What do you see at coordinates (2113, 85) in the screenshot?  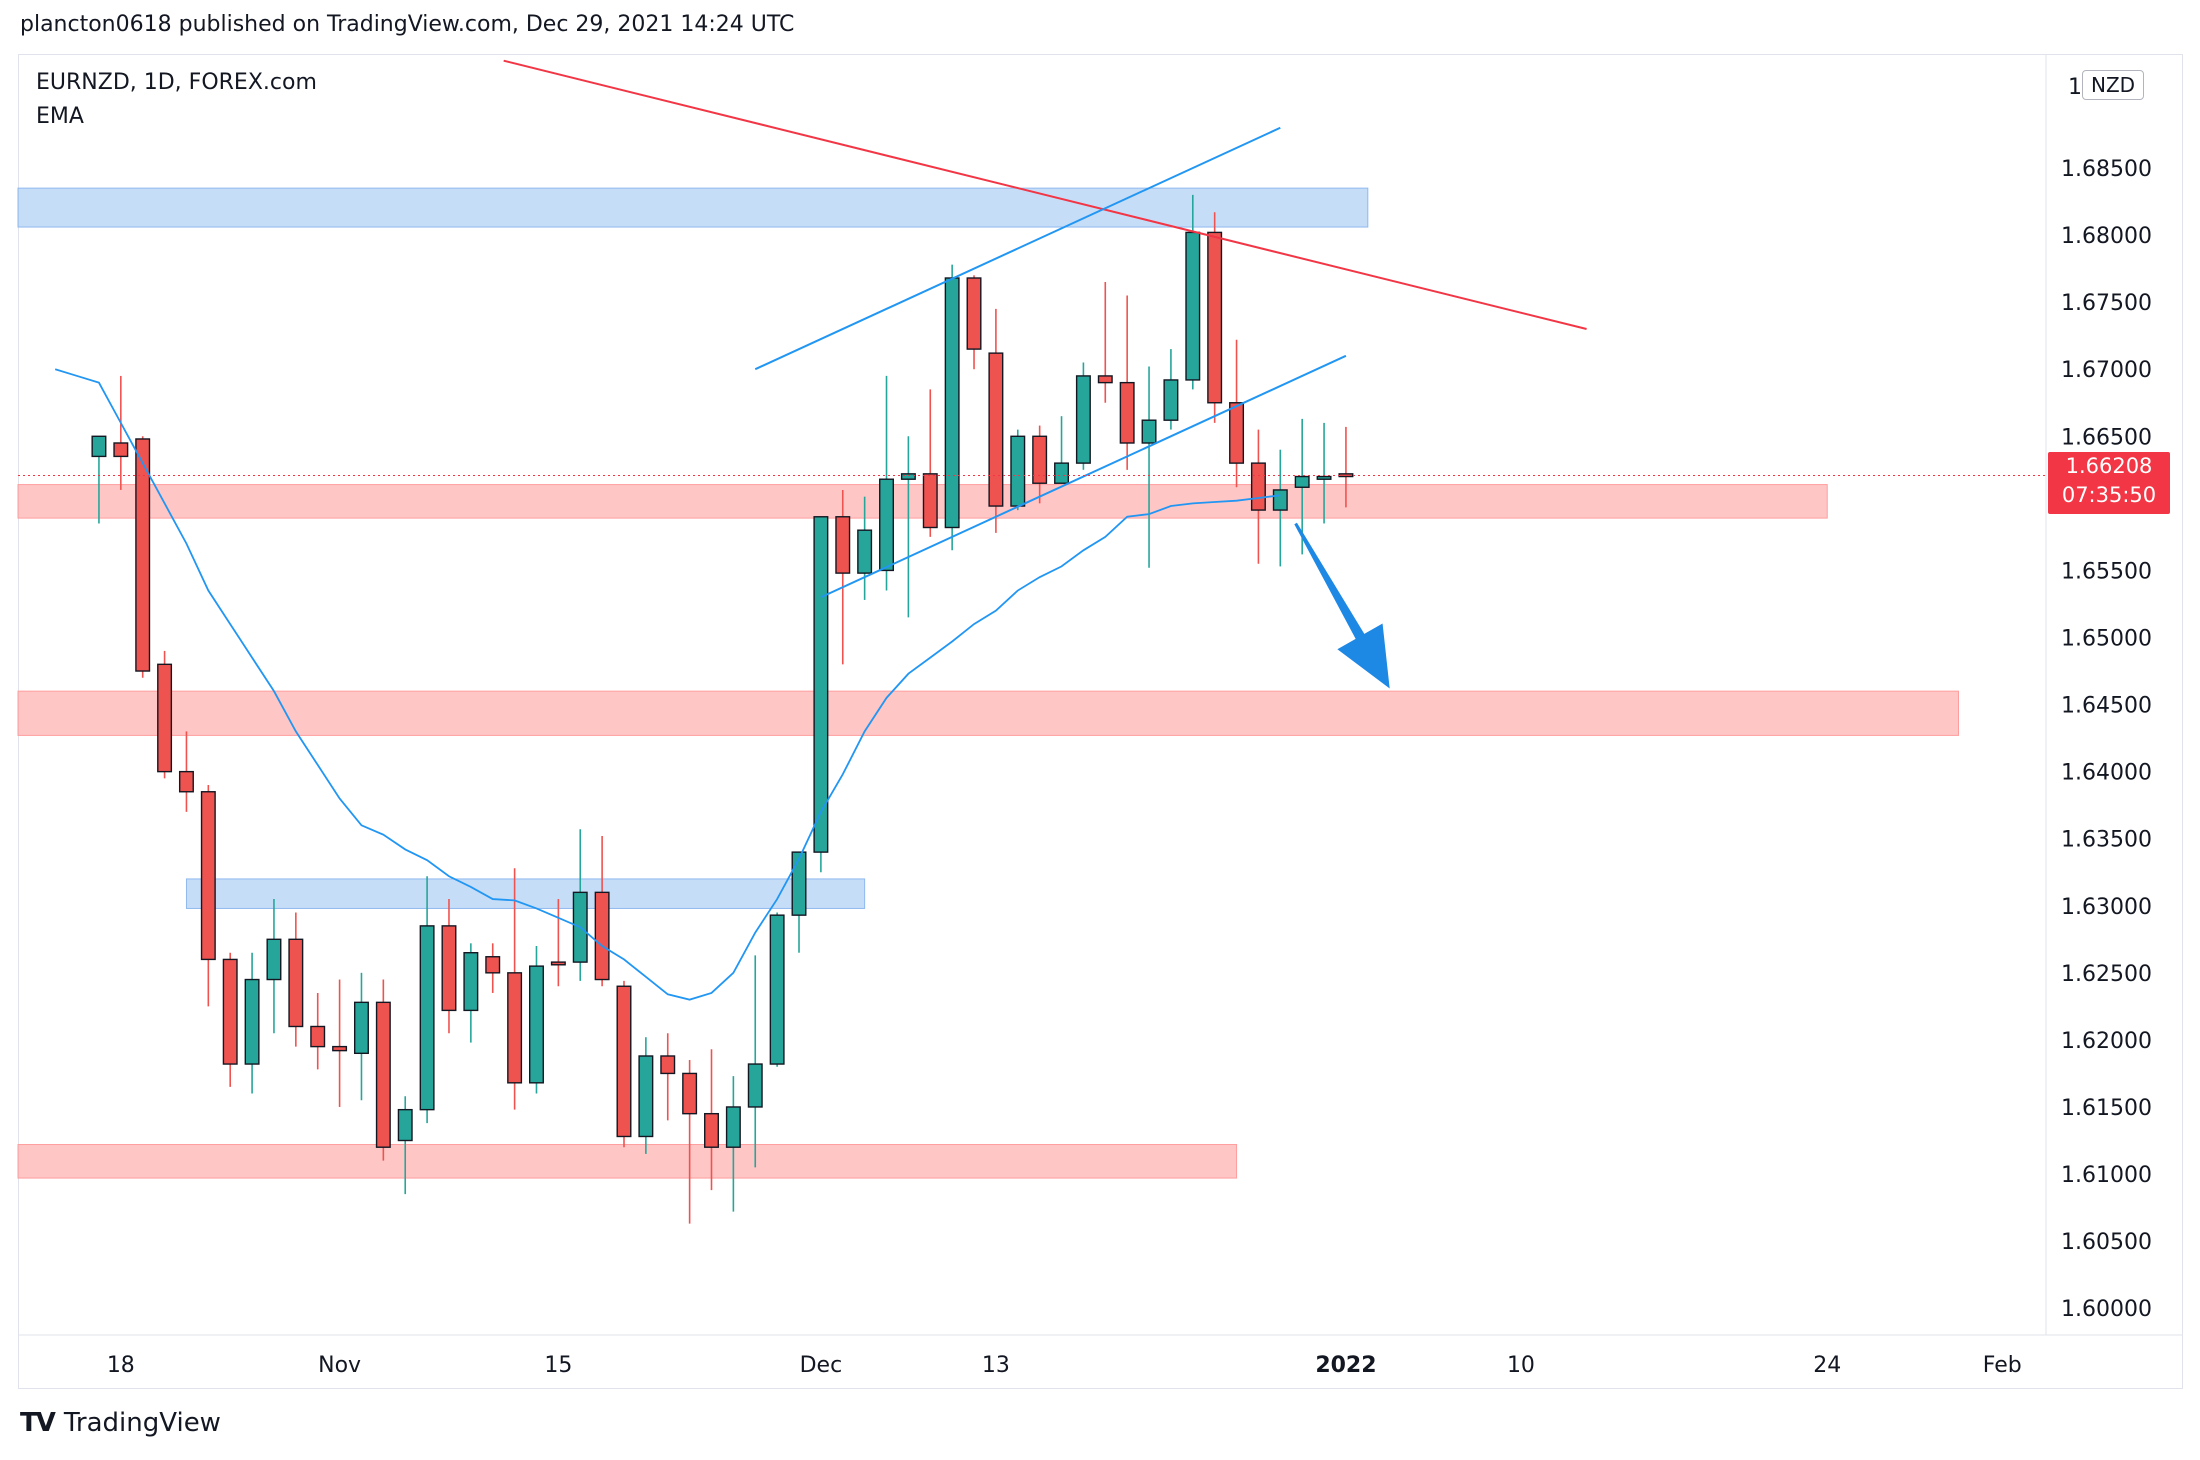 I see `currency-badge: NZD` at bounding box center [2113, 85].